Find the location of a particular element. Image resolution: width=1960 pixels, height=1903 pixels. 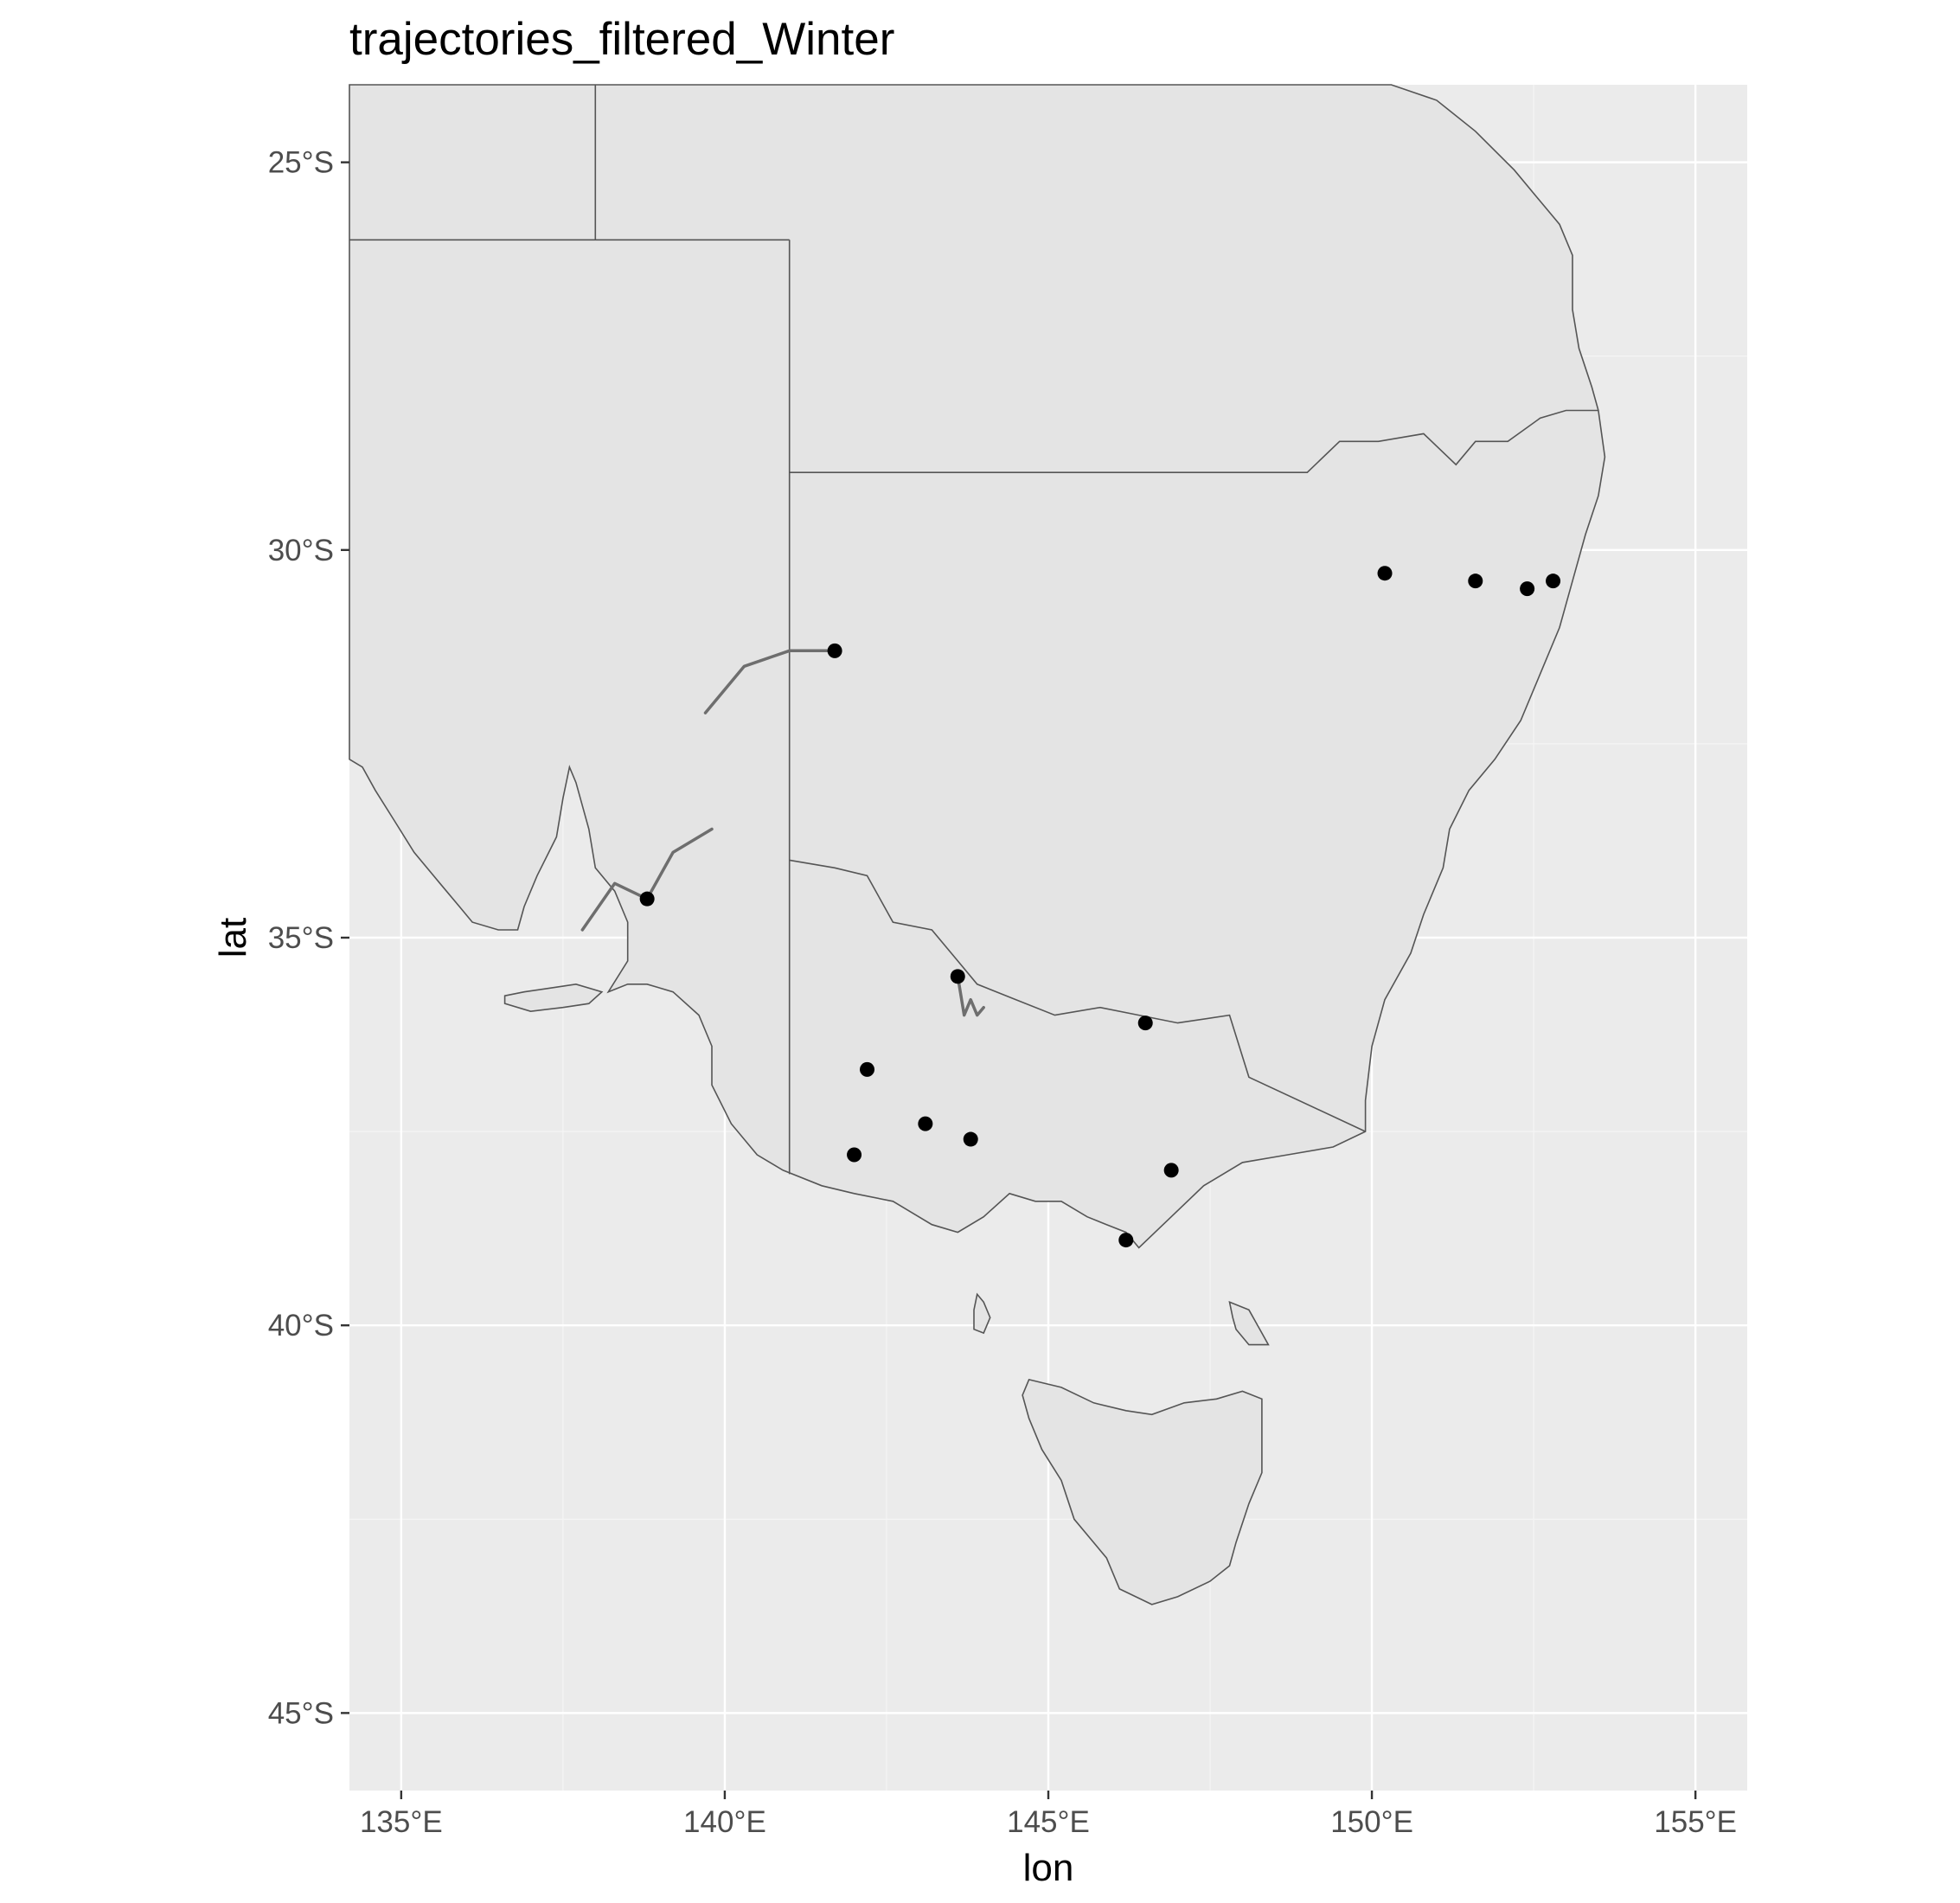

x-tick-label: 145°E is located at coordinates (1048, 1822).